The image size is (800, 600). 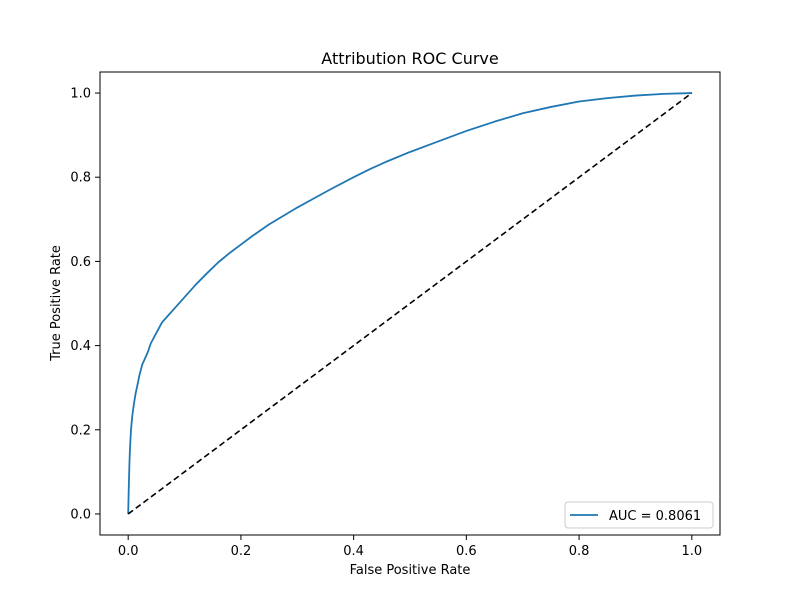 I want to click on y-axis-label: True Positive Rate, so click(x=56, y=303).